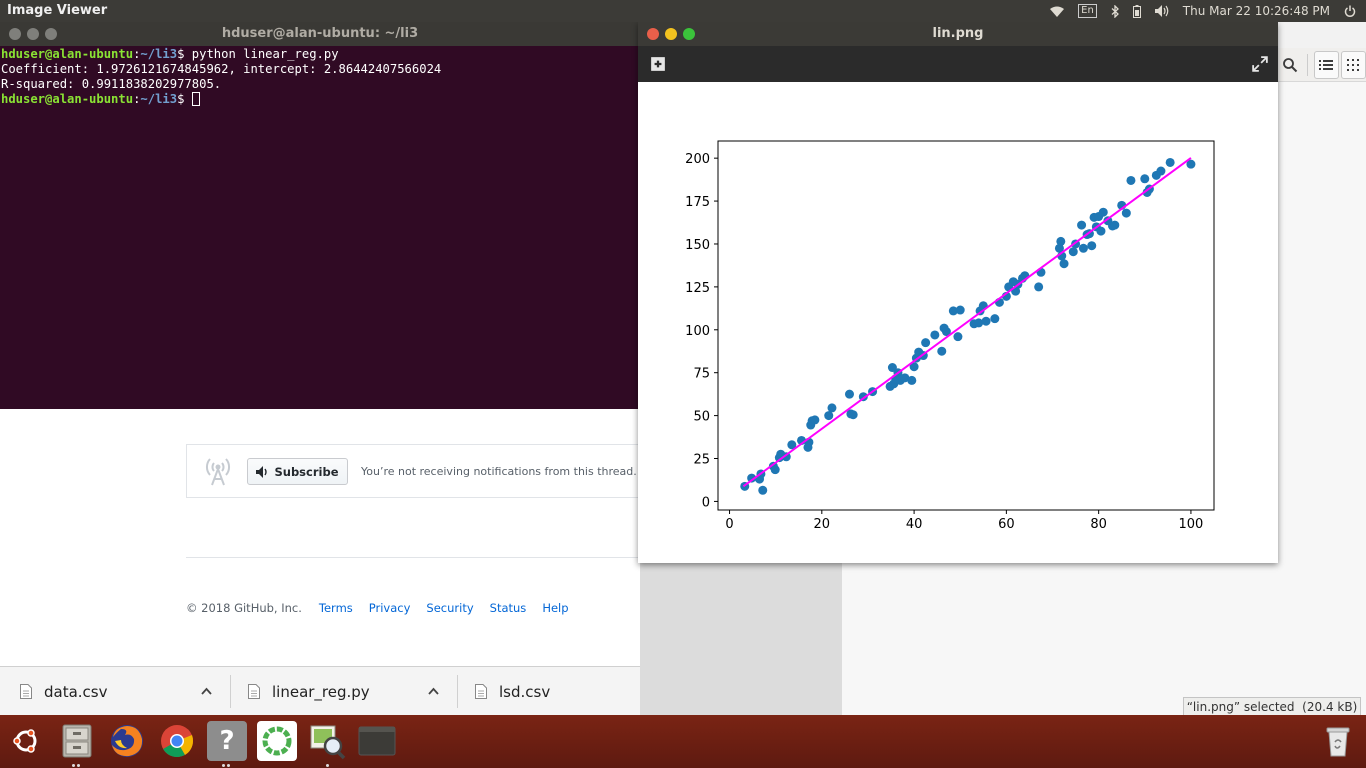 The width and height of the screenshot is (1366, 768). What do you see at coordinates (450, 608) in the screenshot?
I see `footer-link-security: Security` at bounding box center [450, 608].